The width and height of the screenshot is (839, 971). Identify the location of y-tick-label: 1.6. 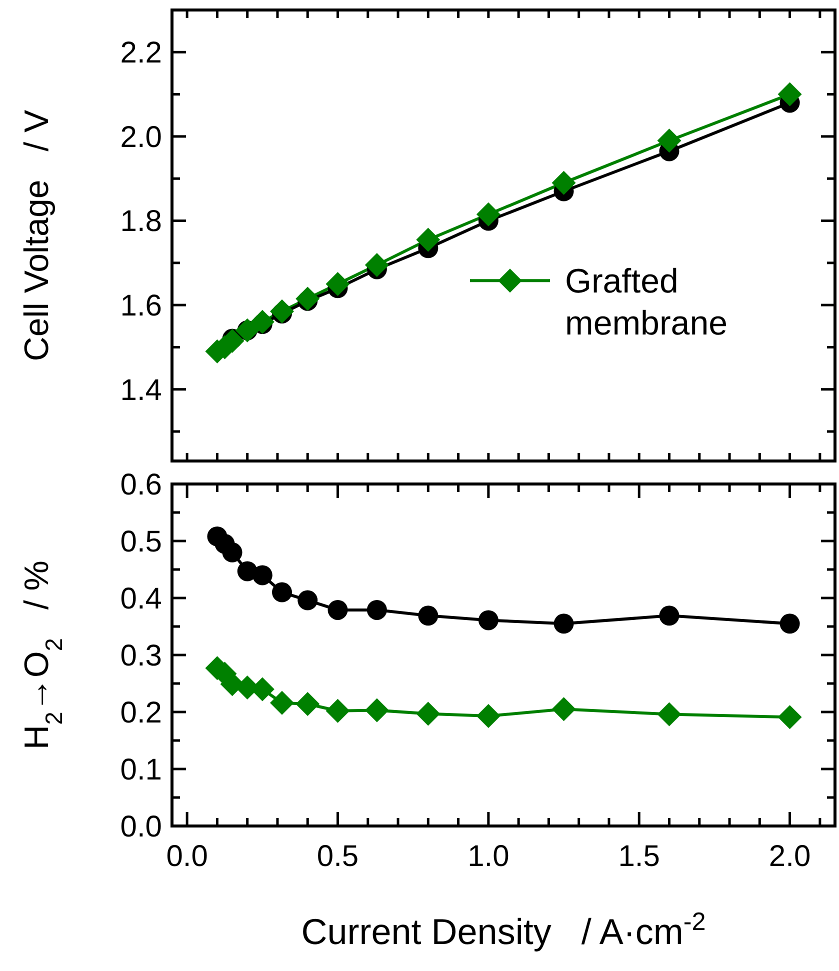
(141, 306).